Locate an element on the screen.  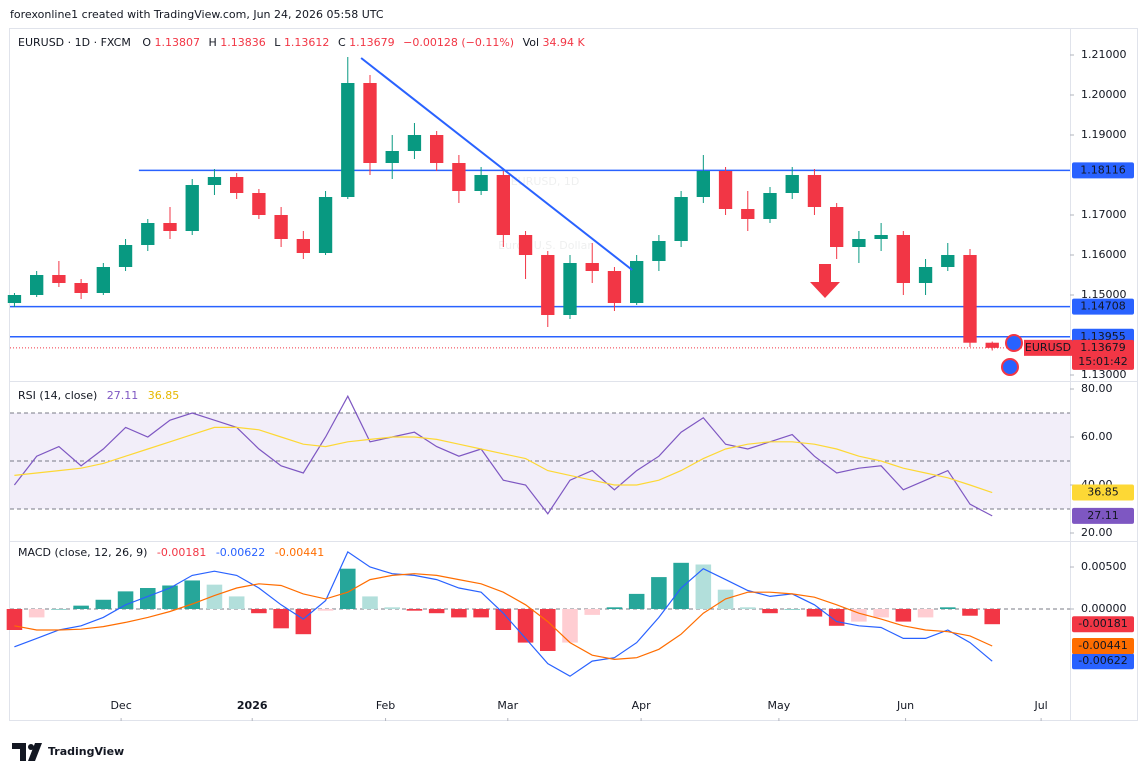
trendline is located at coordinates (496, 164).